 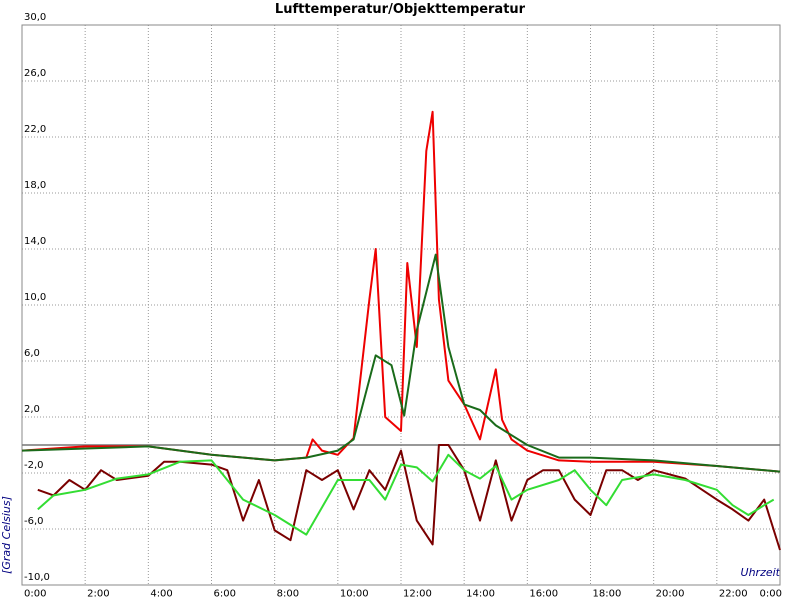 What do you see at coordinates (32, 353) in the screenshot?
I see `y-tick-label: 6,0` at bounding box center [32, 353].